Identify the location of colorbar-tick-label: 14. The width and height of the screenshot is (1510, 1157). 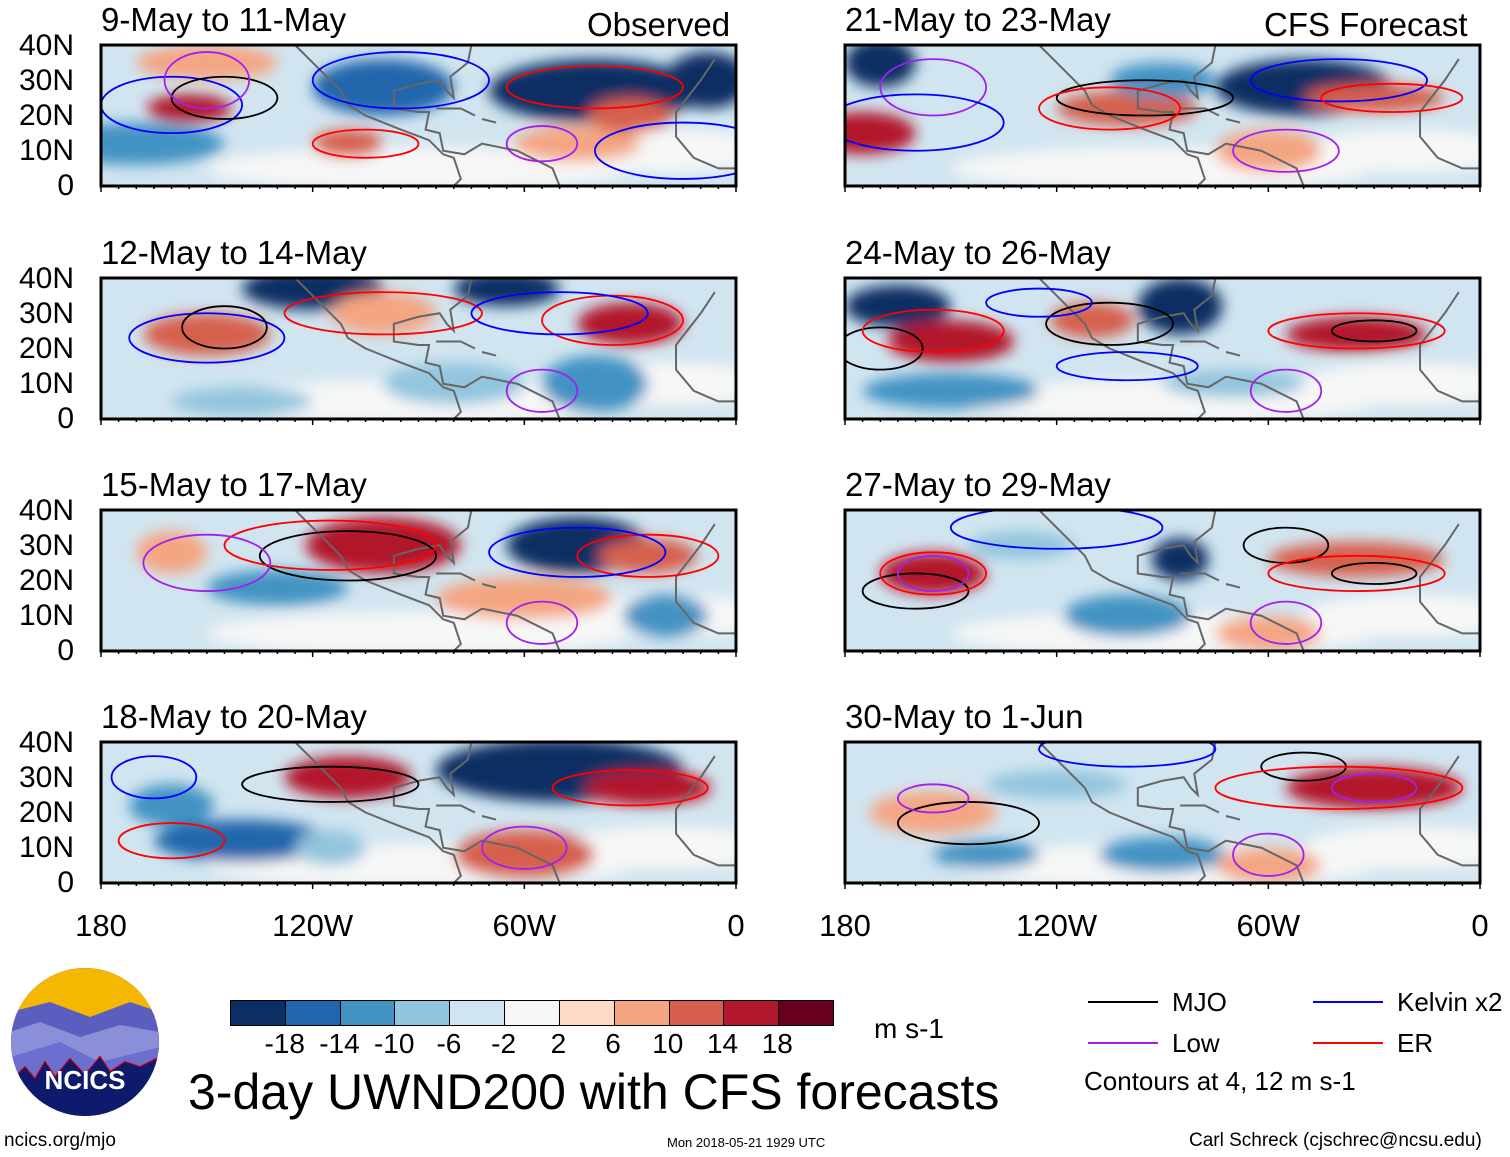
(722, 1043).